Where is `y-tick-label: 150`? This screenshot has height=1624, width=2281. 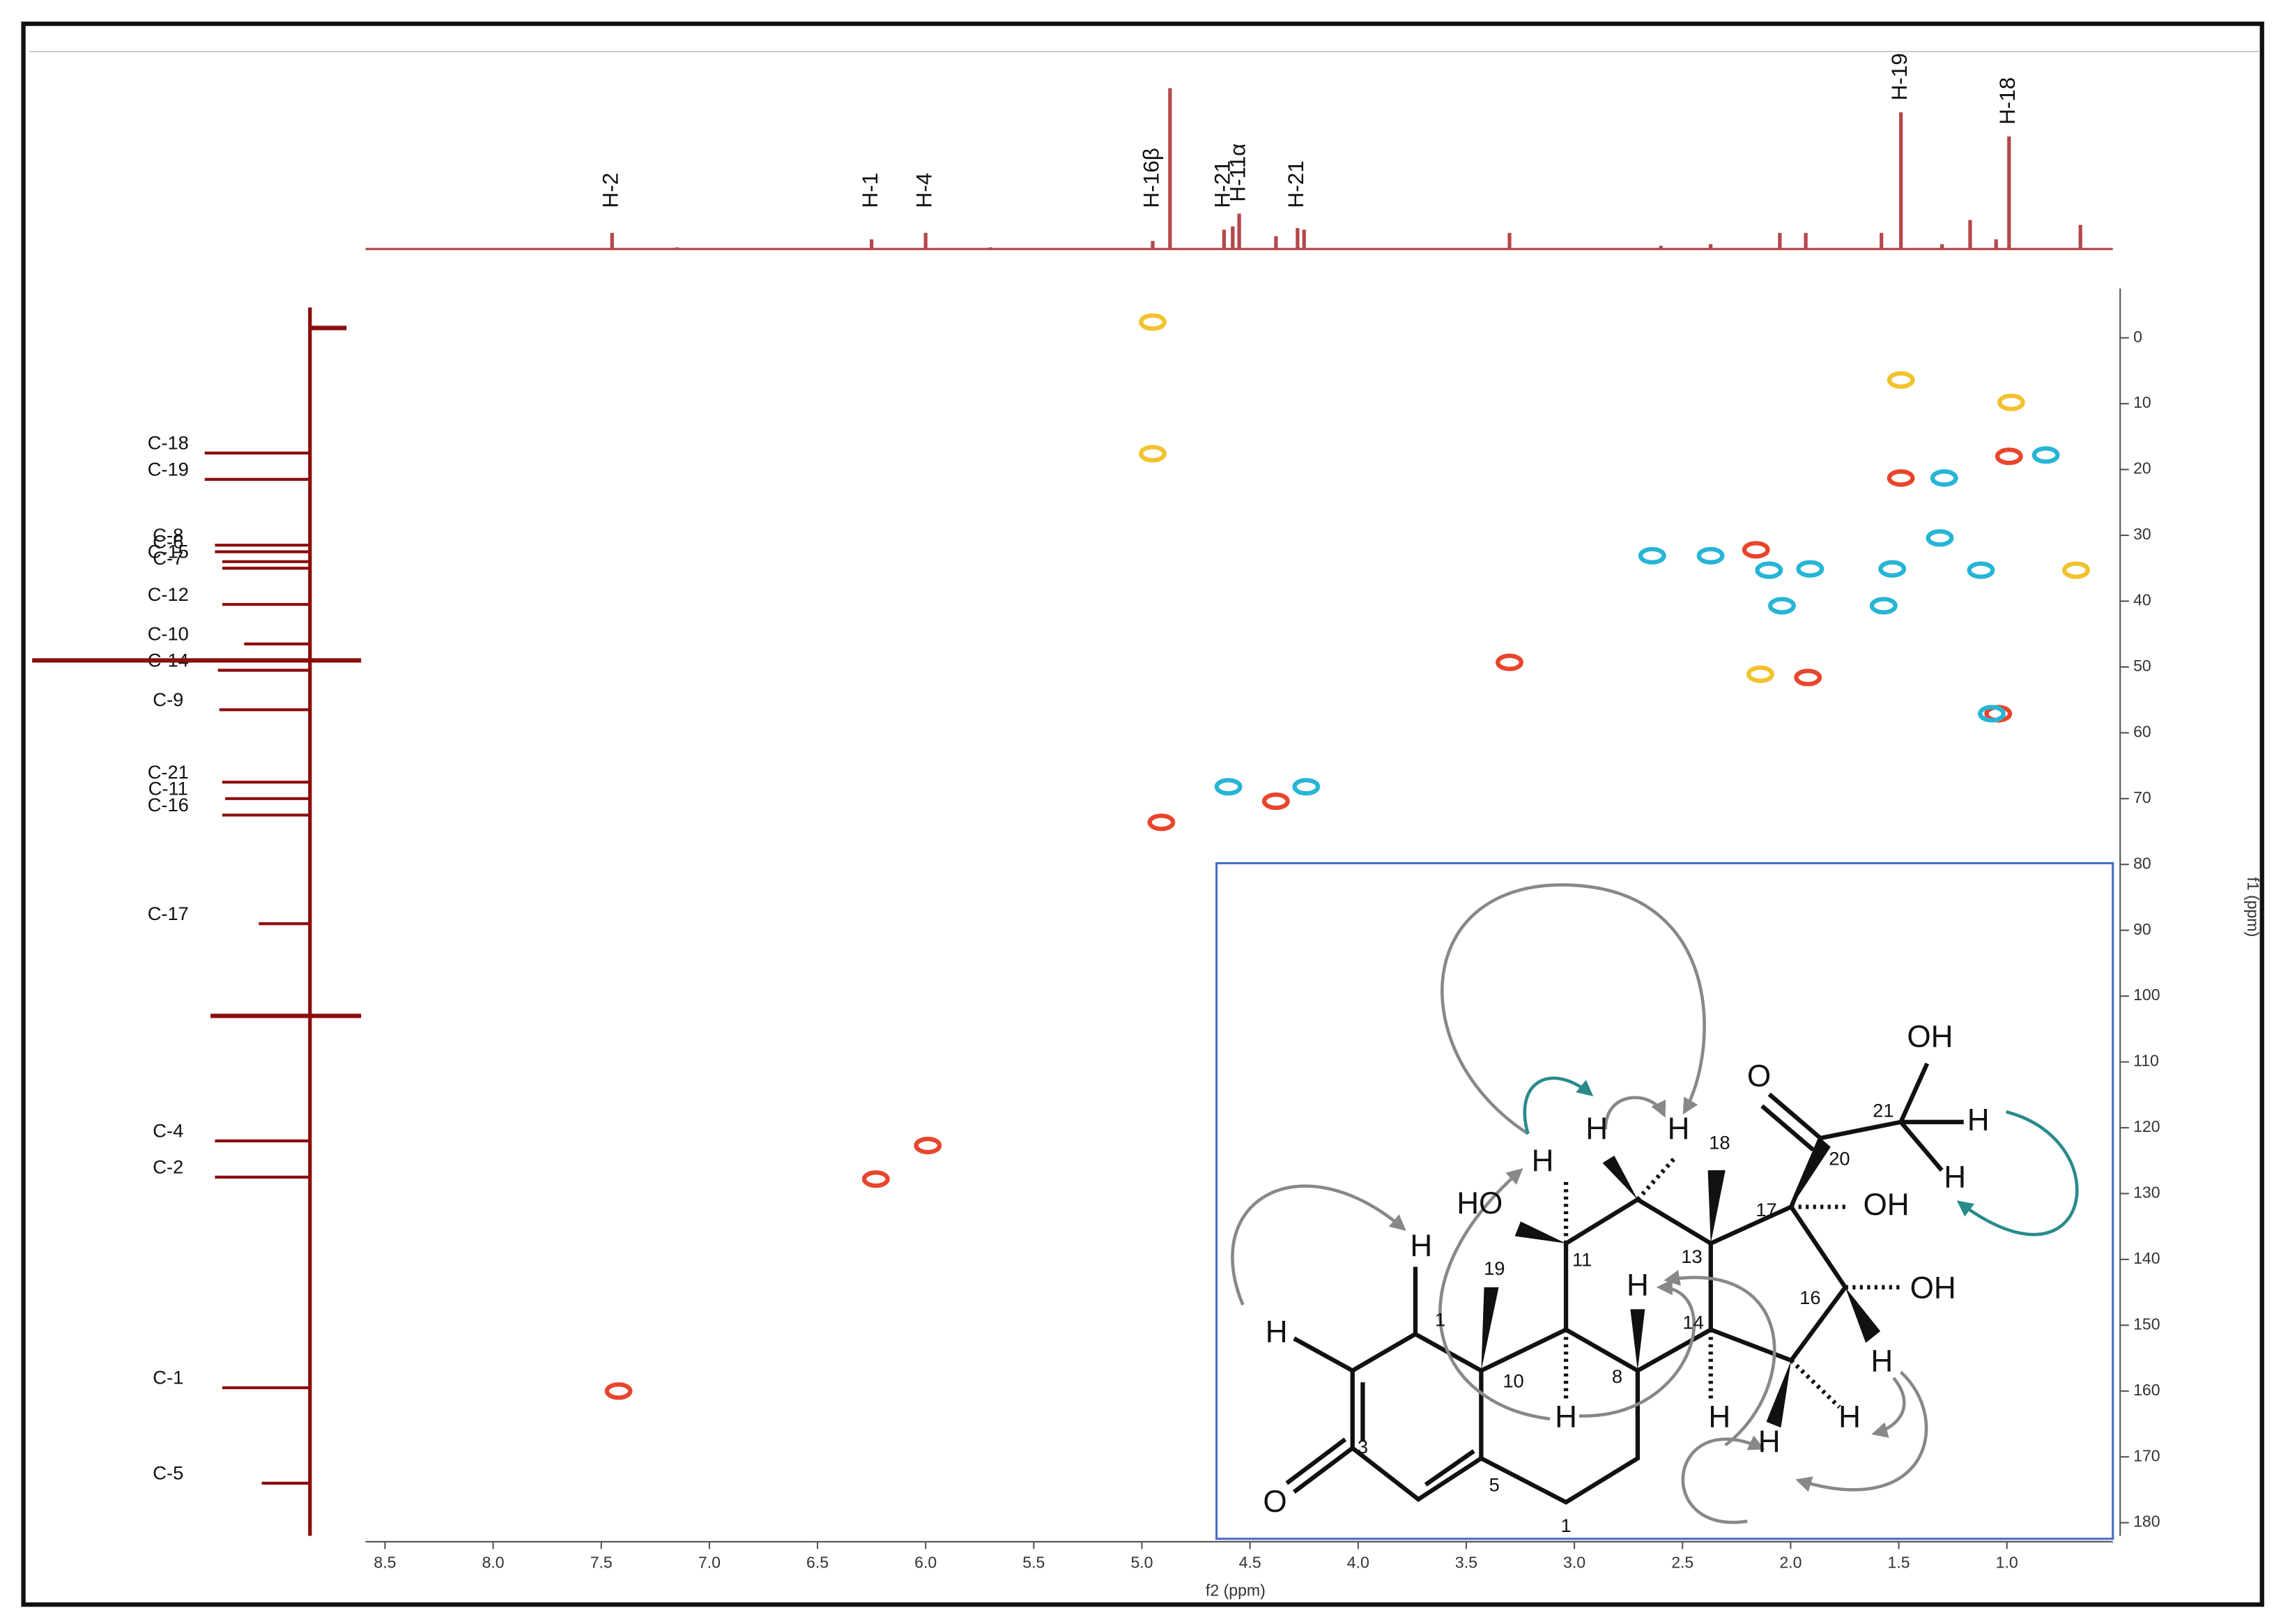 y-tick-label: 150 is located at coordinates (2146, 1324).